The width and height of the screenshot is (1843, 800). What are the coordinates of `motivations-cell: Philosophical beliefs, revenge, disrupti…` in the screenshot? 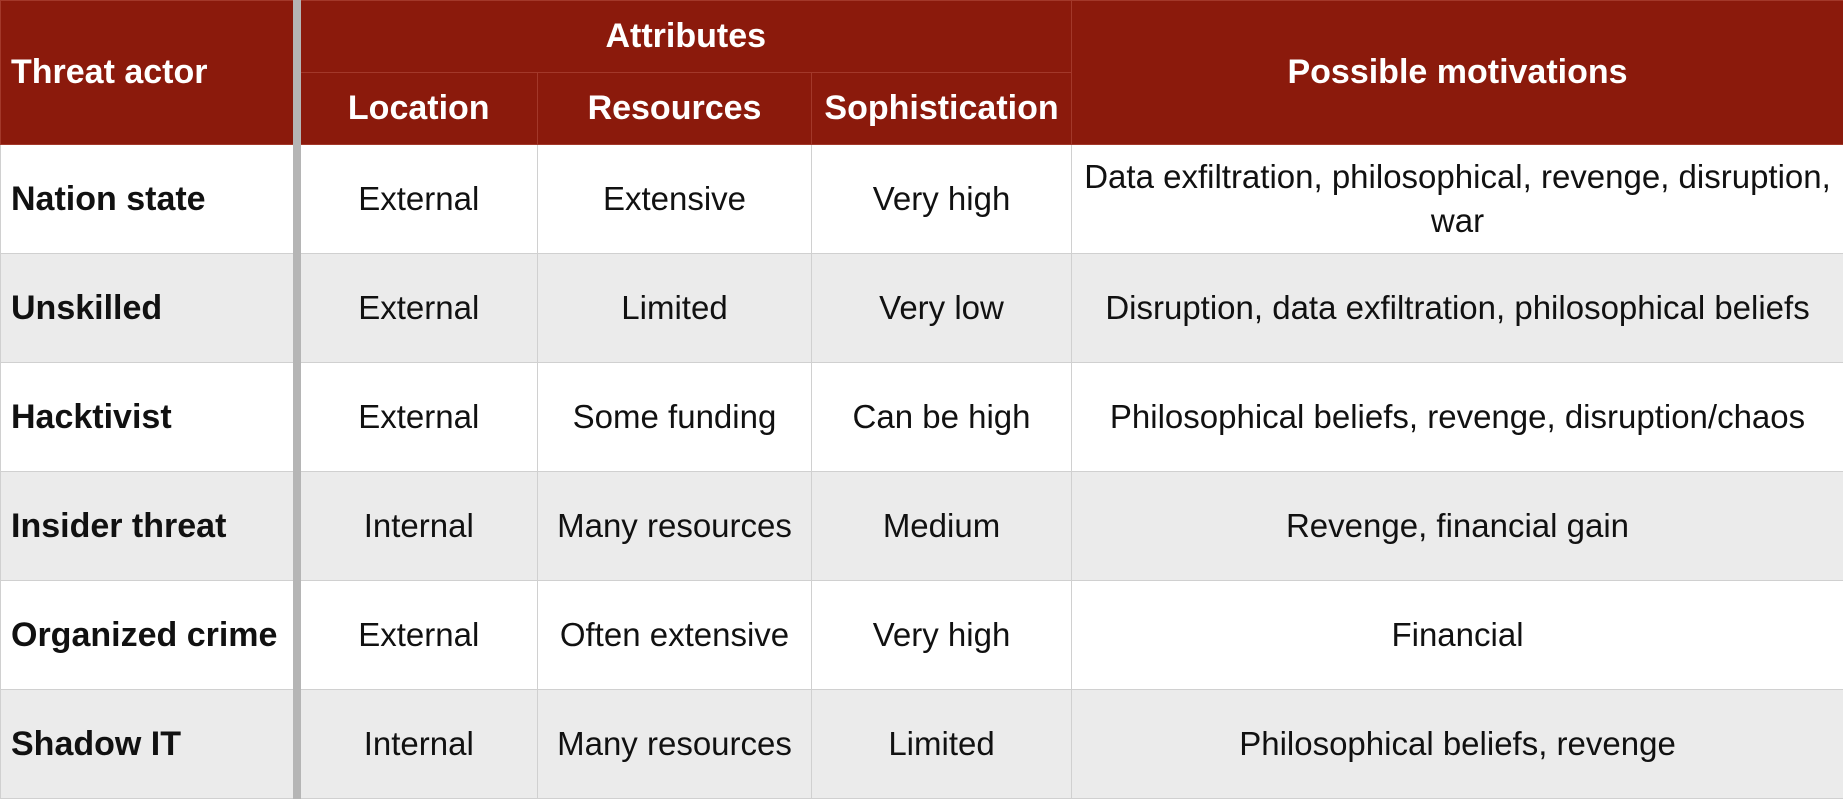 It's located at (1457, 417).